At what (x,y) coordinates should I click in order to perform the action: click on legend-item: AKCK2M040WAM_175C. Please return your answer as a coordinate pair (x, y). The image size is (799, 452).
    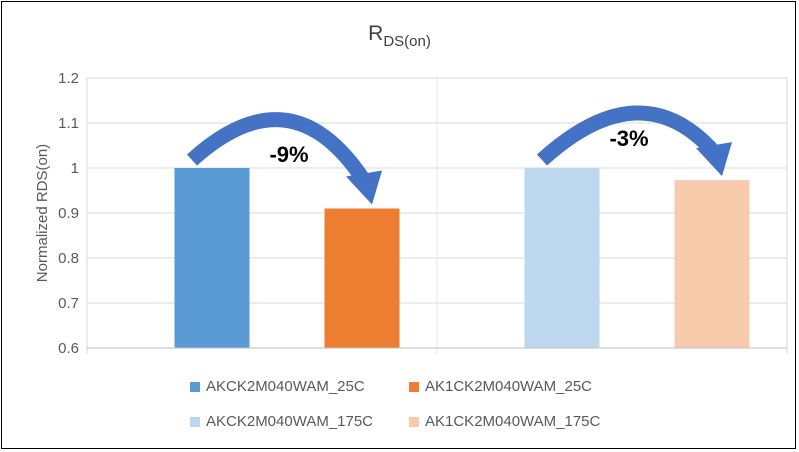
    Looking at the image, I should click on (281, 421).